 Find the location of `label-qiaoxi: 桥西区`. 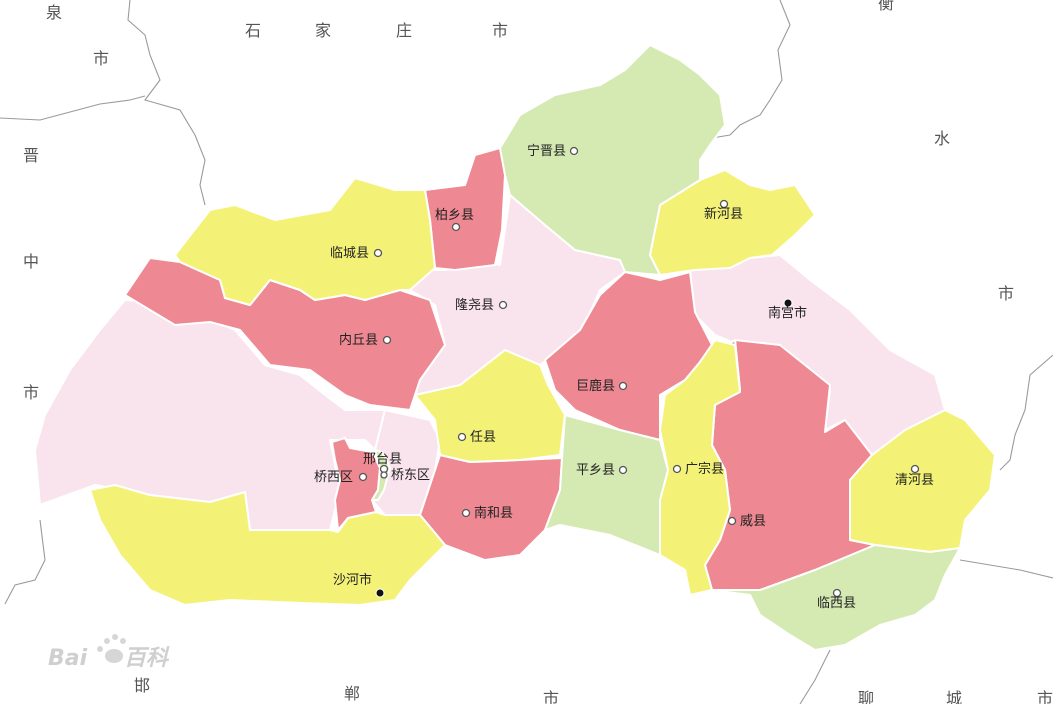

label-qiaoxi: 桥西区 is located at coordinates (333, 477).